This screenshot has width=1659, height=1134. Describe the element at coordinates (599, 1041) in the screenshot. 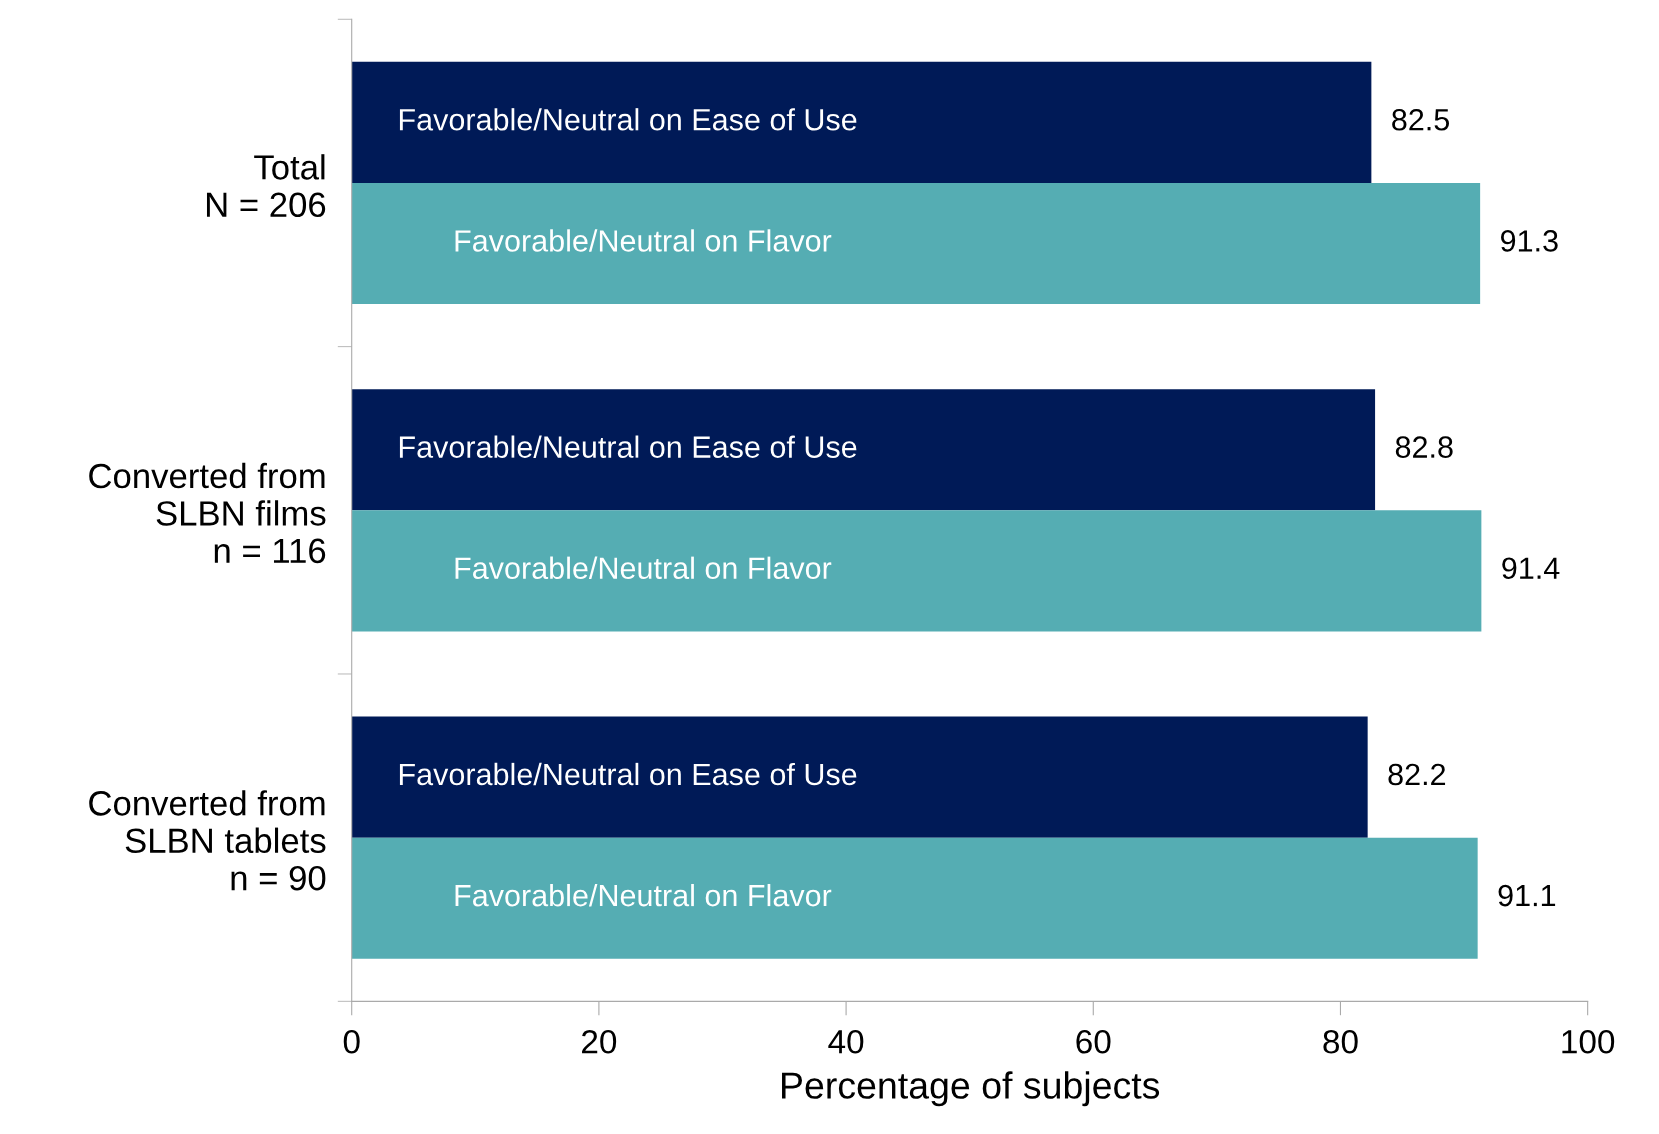

I see `x-tick-label: 20` at that location.